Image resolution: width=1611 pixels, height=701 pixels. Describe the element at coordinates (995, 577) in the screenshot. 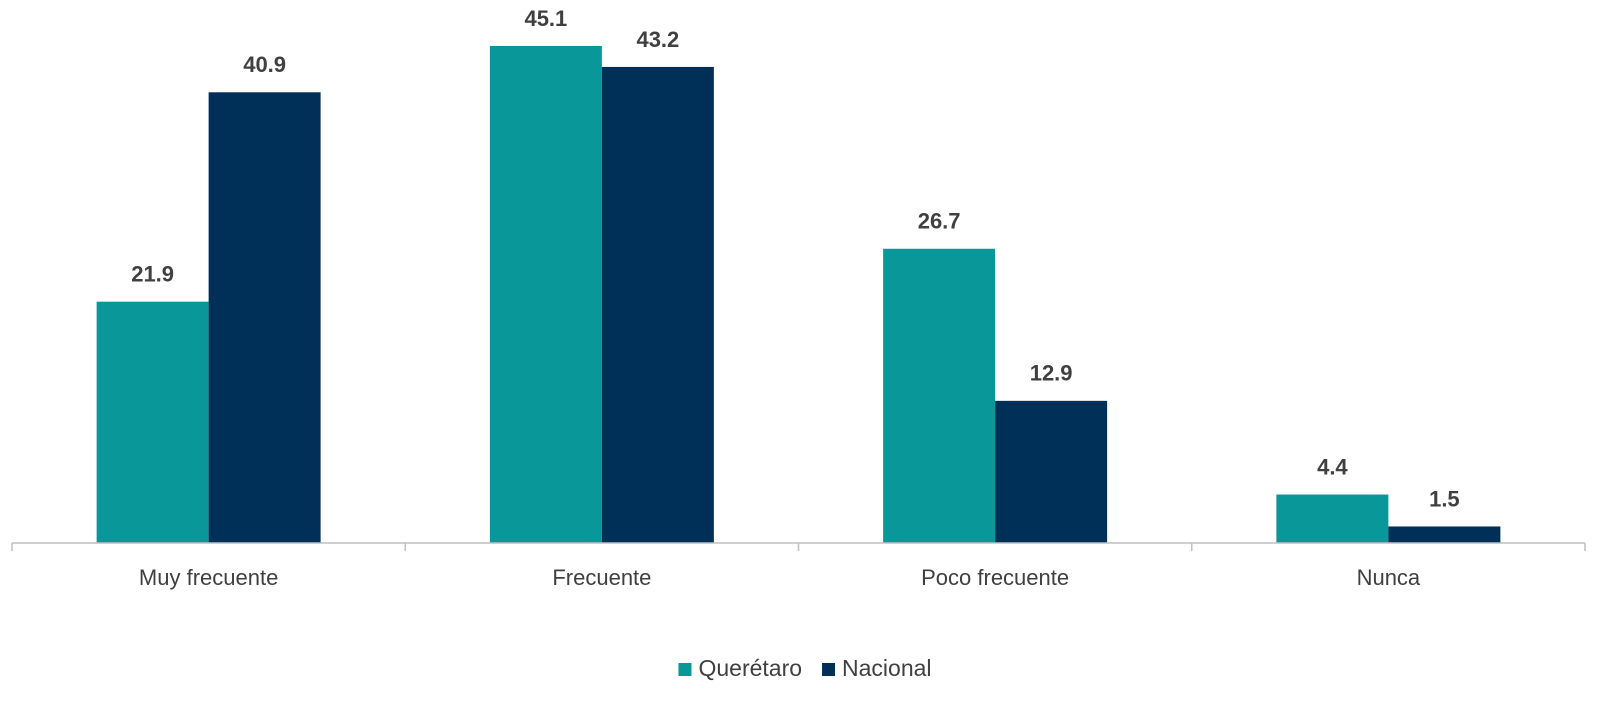

I see `x-tick-label: Poco frecuente` at that location.